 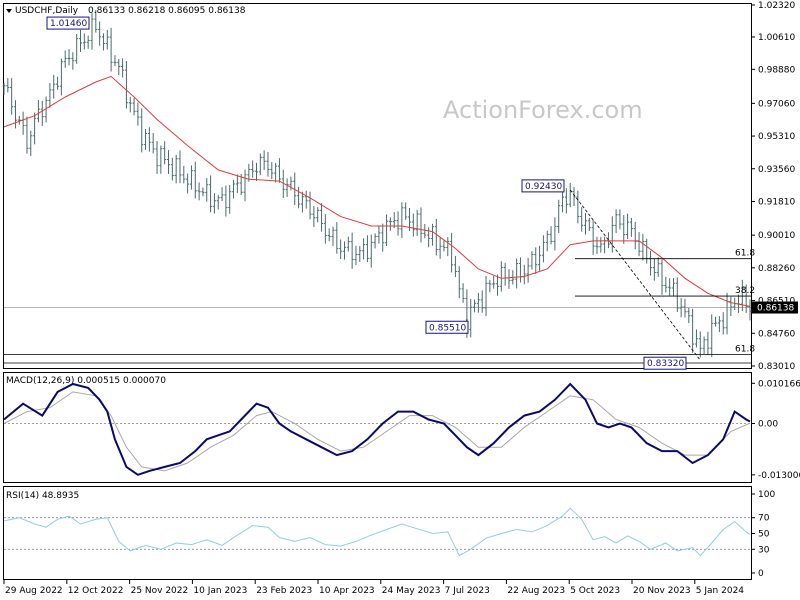 What do you see at coordinates (720, 591) in the screenshot?
I see `time-tick-label: 5 Jan 2024` at bounding box center [720, 591].